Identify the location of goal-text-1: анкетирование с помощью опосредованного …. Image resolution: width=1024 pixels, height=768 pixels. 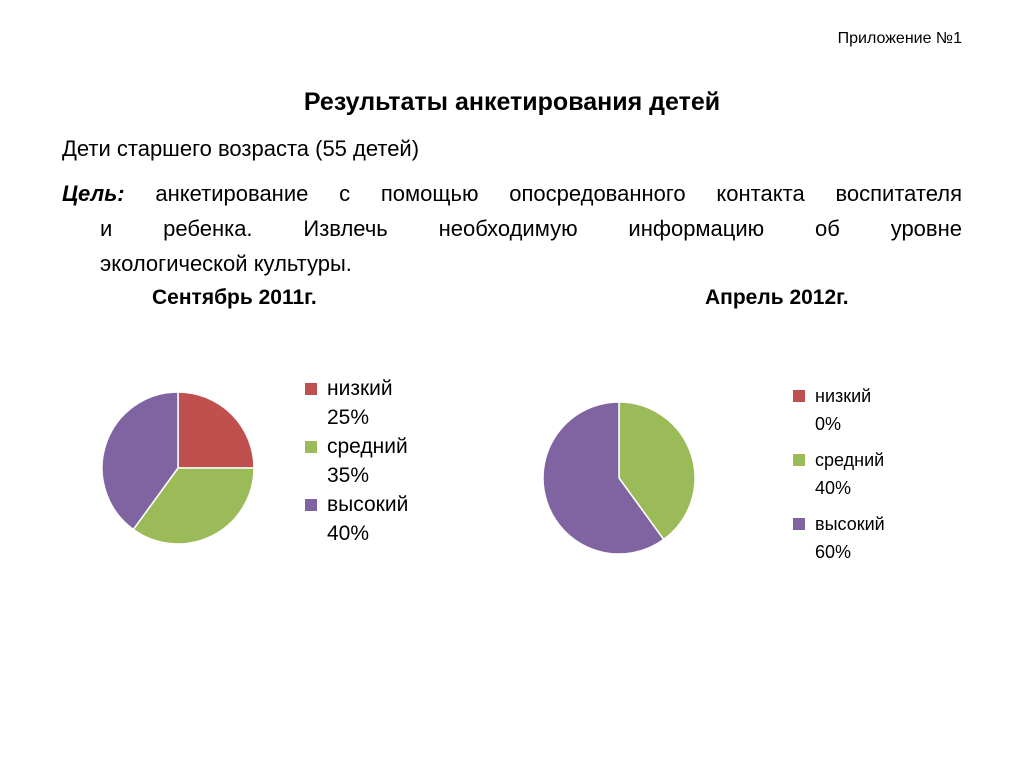
(558, 193).